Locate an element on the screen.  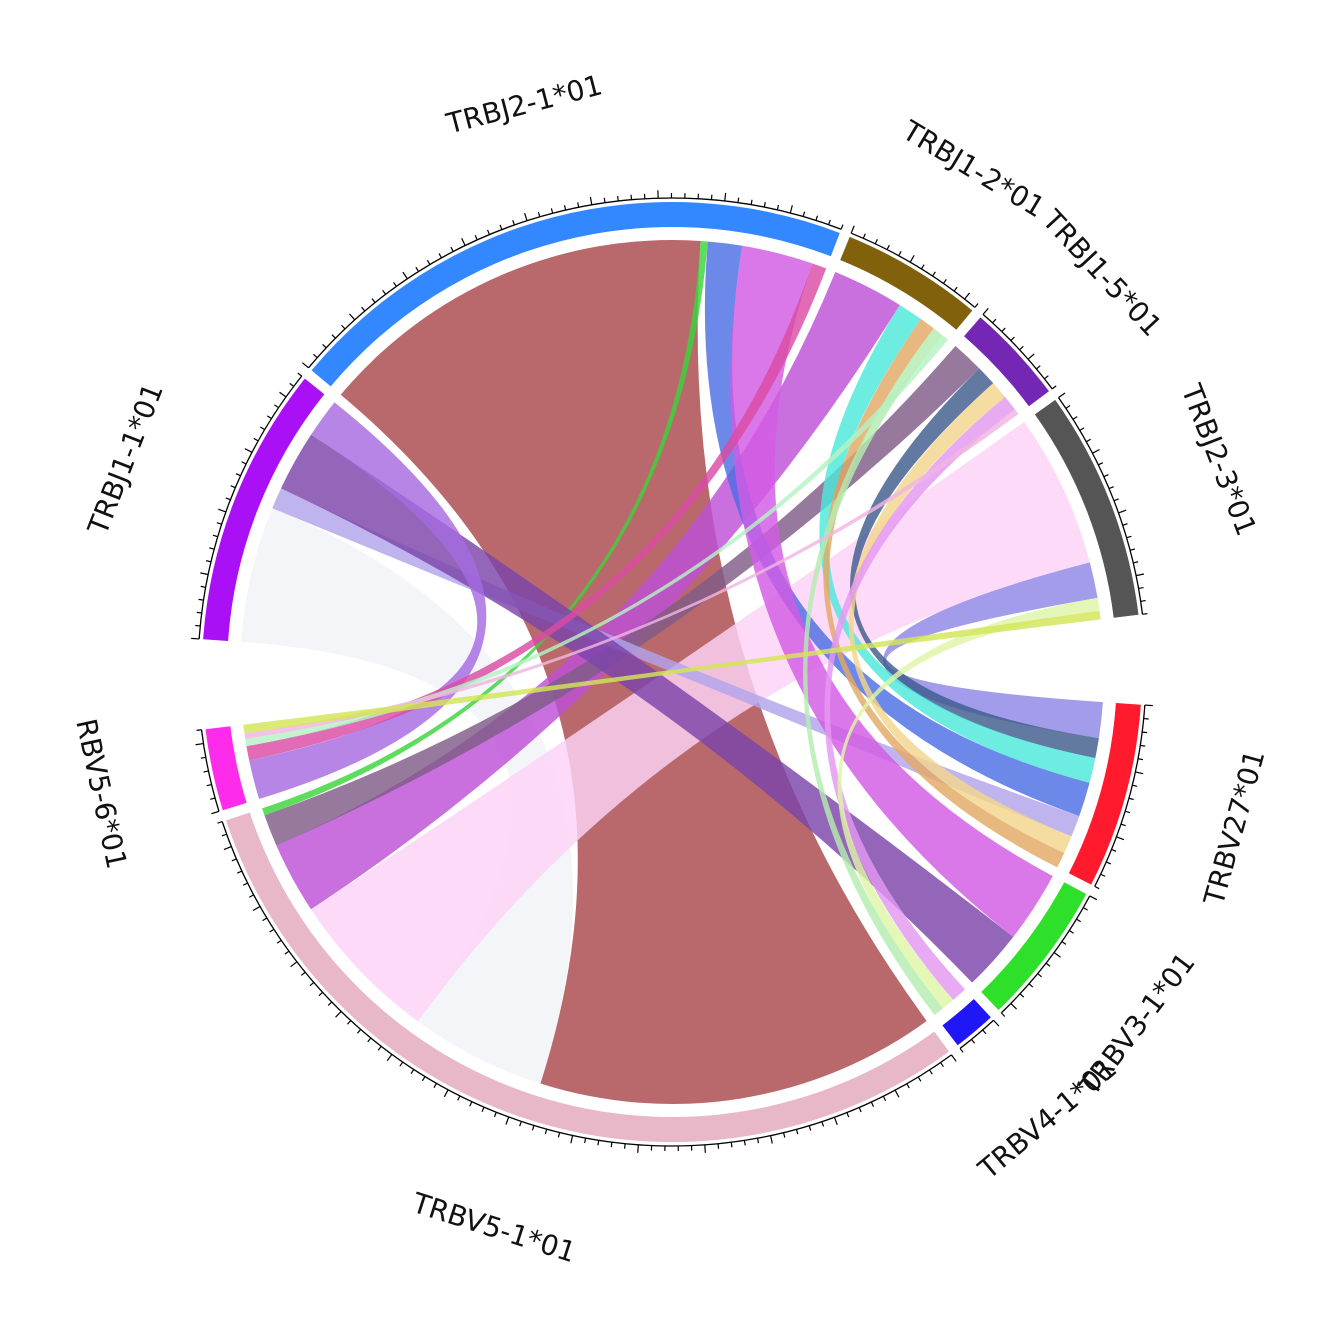
segment-label-trbv4: TRBV4-1*01 is located at coordinates (1047, 1118).